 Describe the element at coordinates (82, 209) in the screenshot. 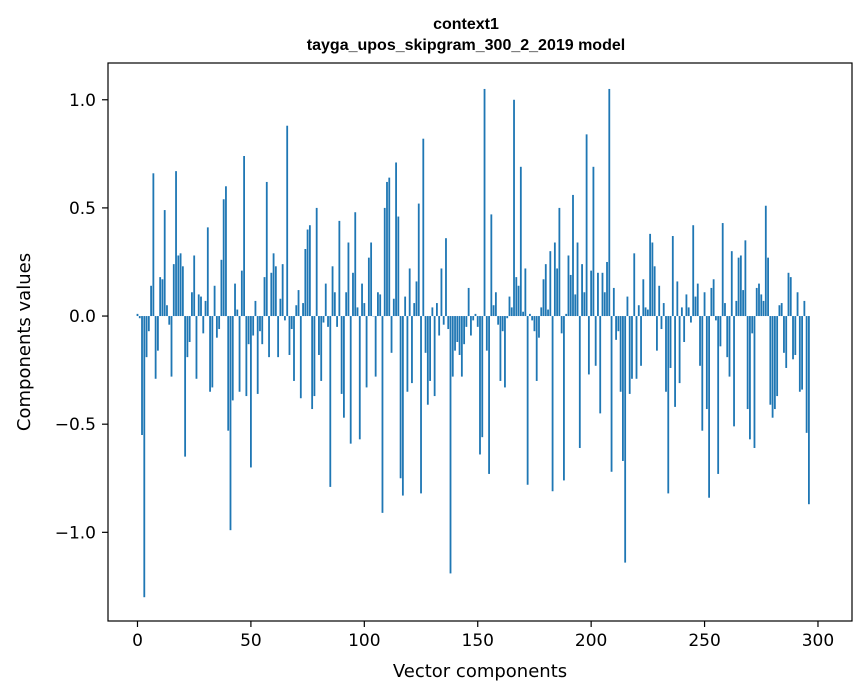

I see `y-tick-label: 0.5` at that location.